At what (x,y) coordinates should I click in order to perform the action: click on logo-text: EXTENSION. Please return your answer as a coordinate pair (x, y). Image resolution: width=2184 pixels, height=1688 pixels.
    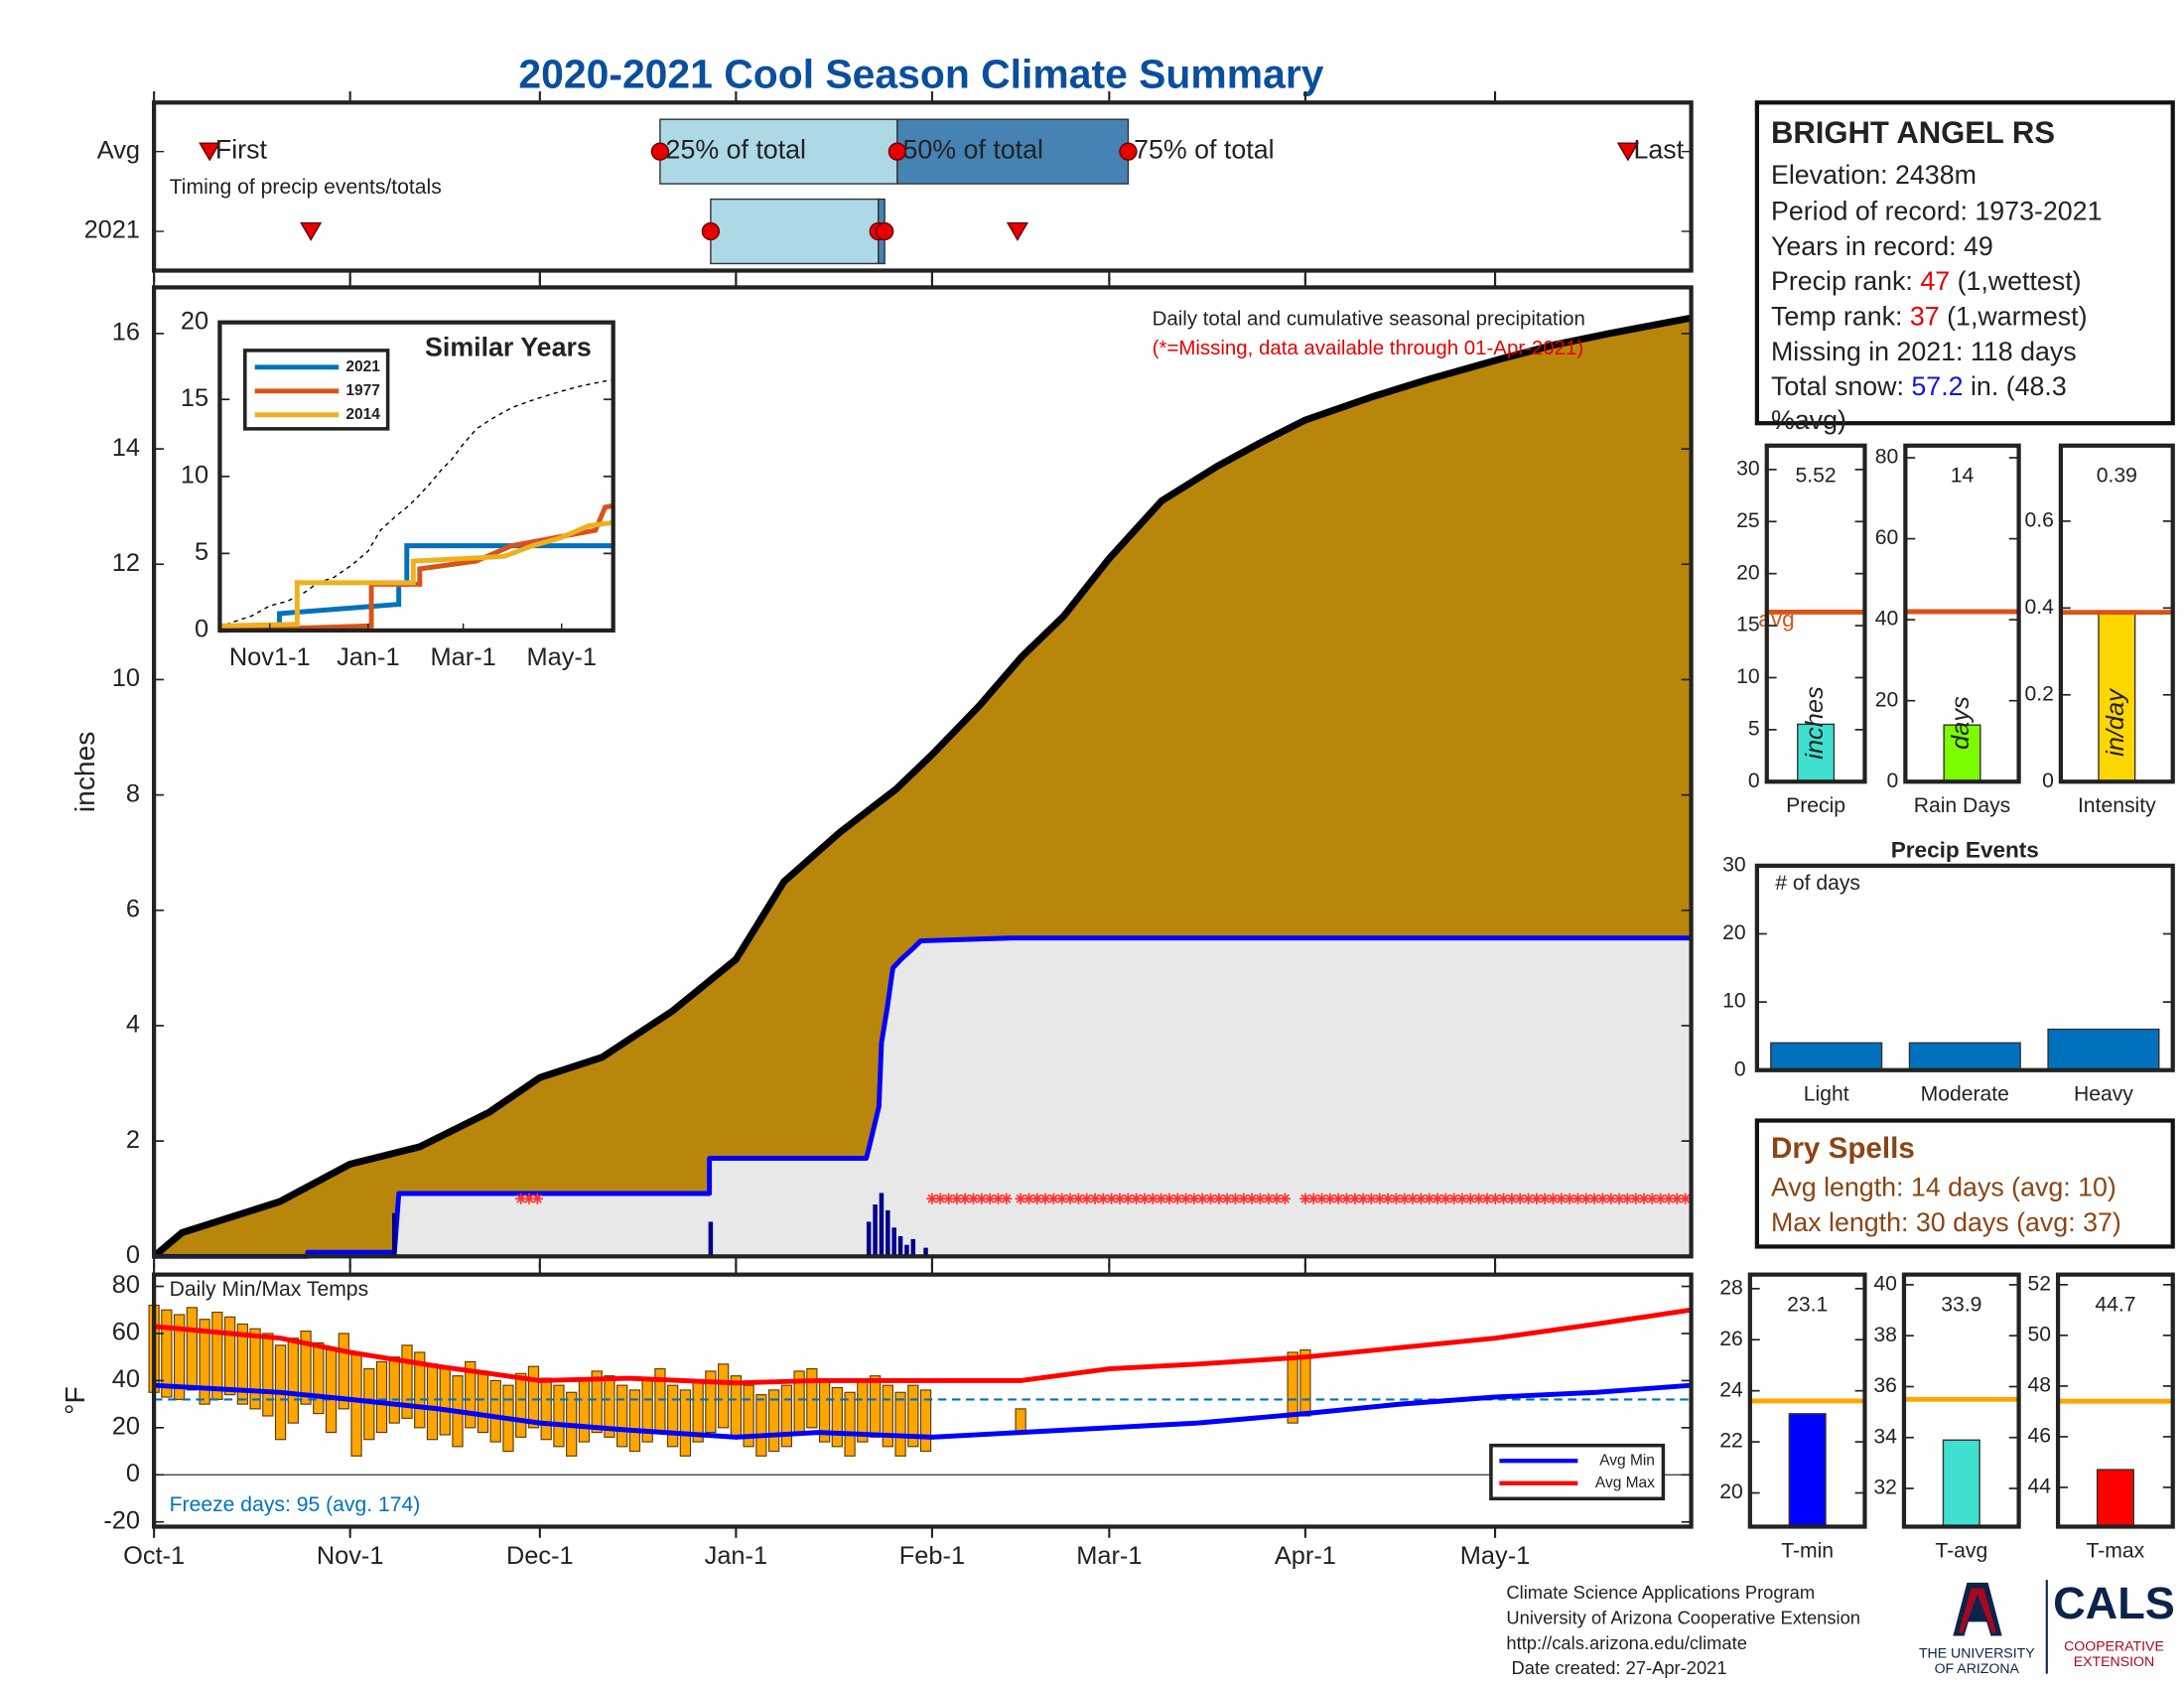
    Looking at the image, I should click on (2114, 1661).